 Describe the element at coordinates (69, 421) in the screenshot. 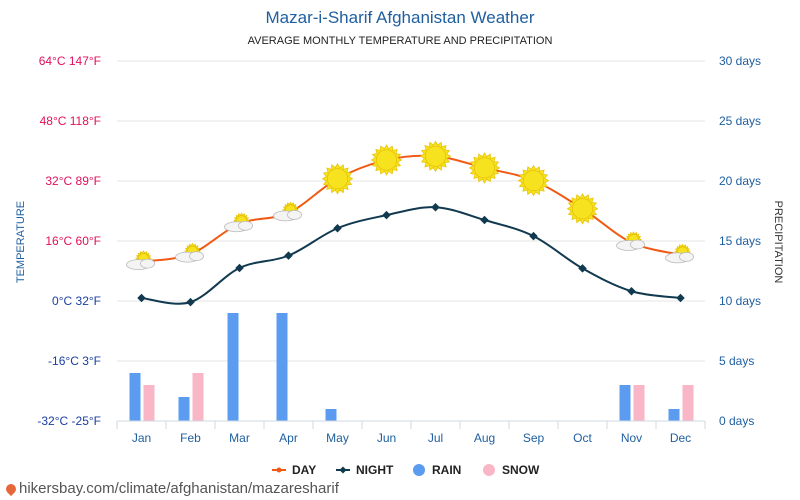

I see `left-tick-label: -32°C -25°F` at that location.